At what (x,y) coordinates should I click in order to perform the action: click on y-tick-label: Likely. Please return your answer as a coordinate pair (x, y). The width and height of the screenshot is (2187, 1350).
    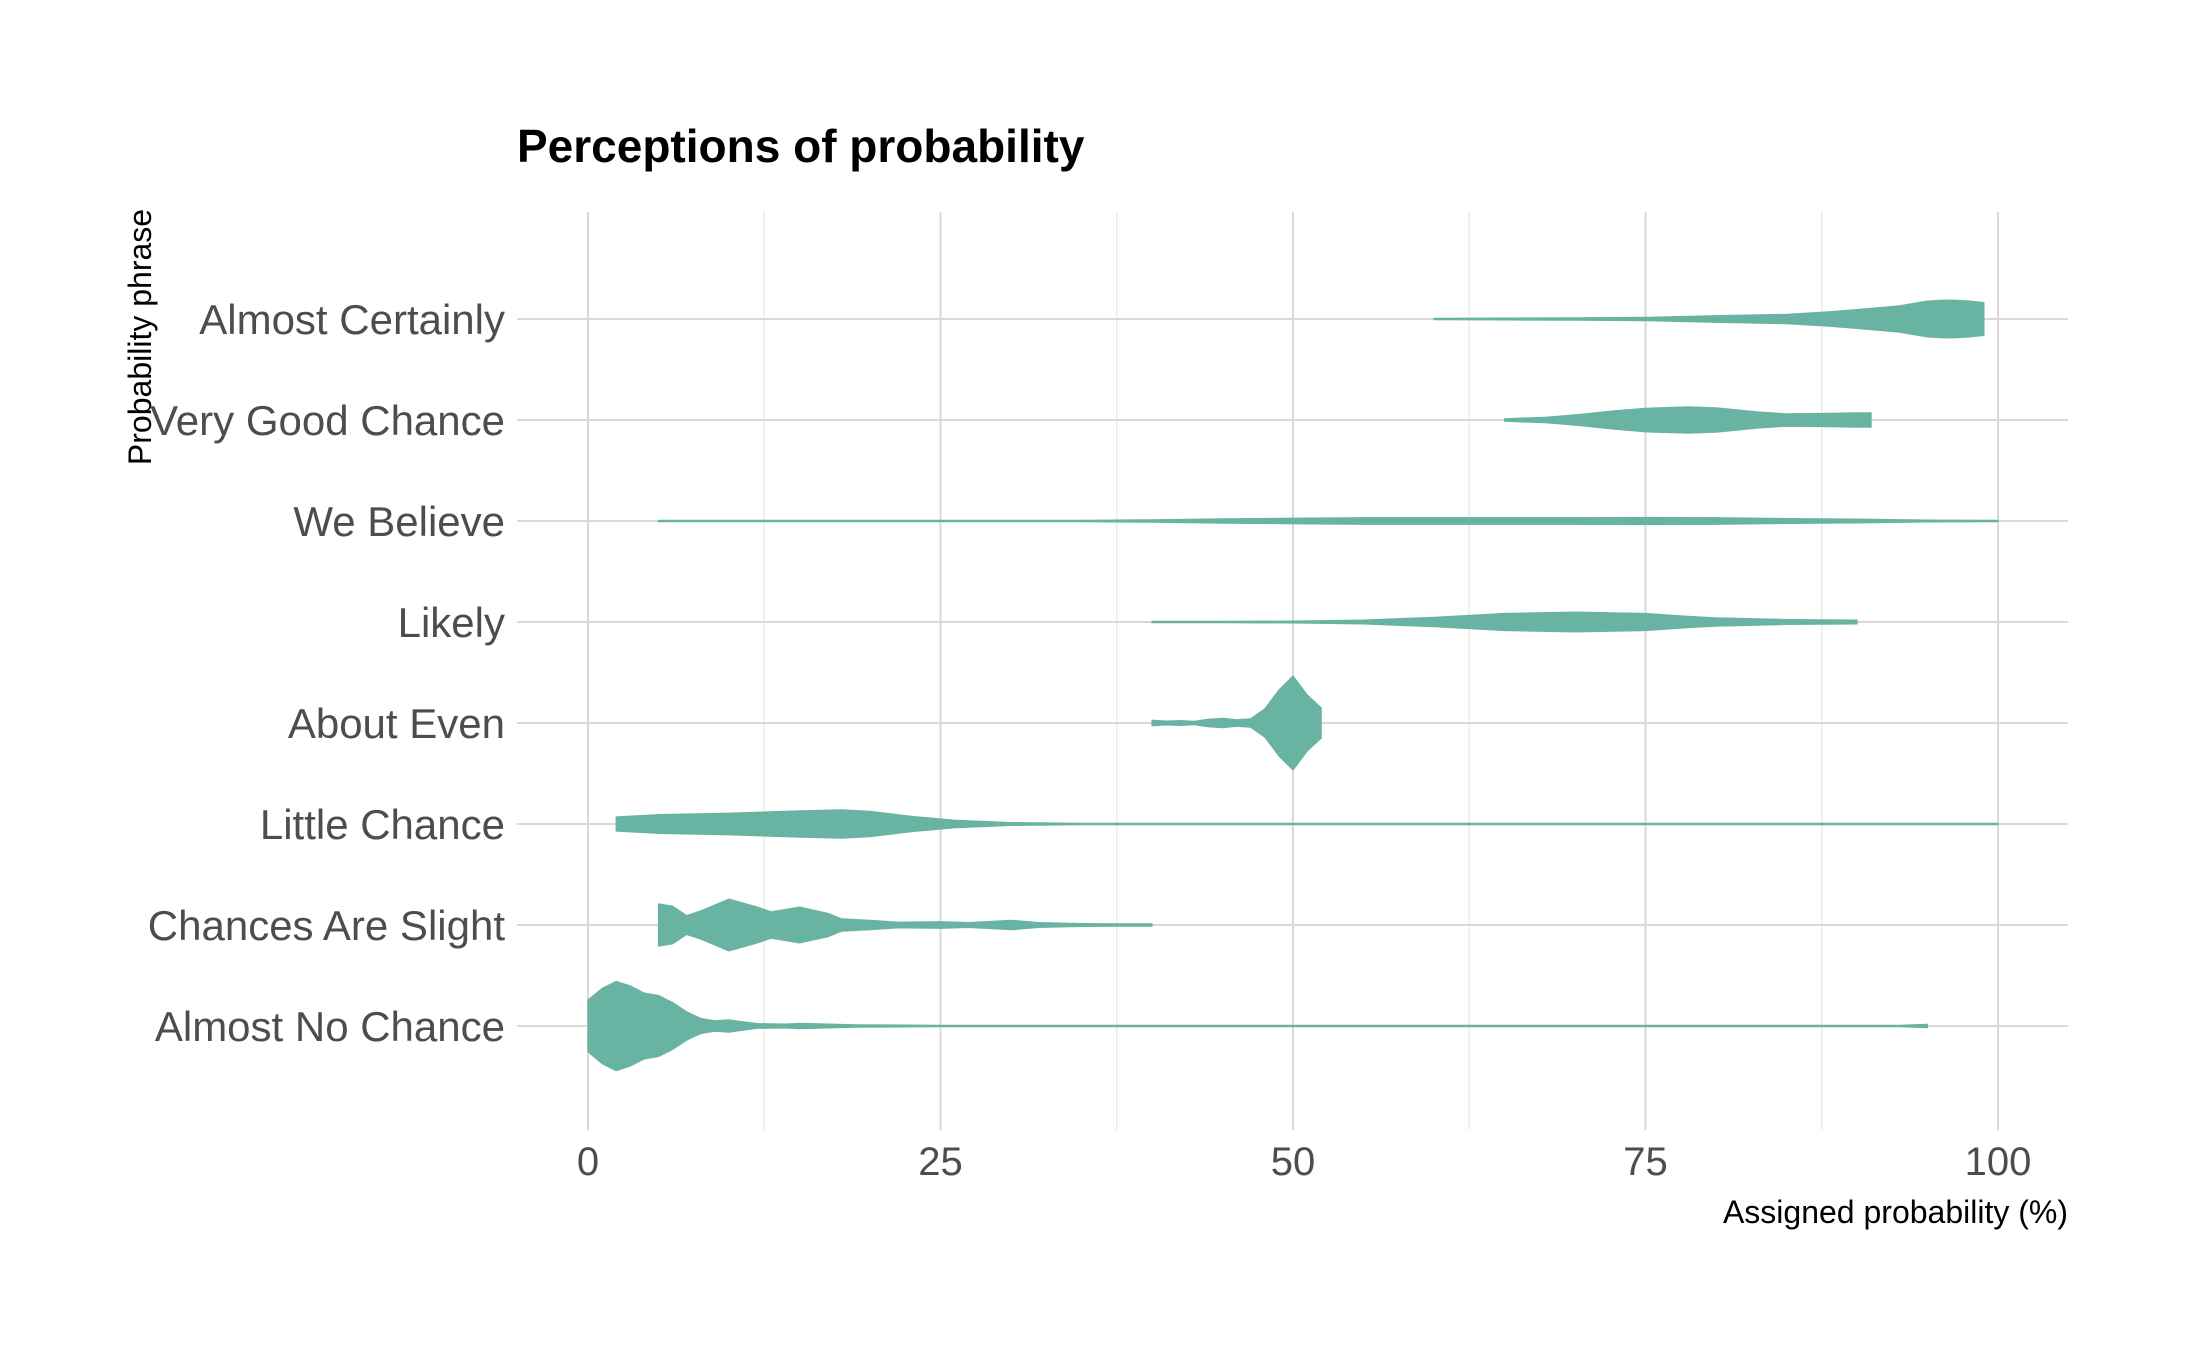
    Looking at the image, I should click on (451, 622).